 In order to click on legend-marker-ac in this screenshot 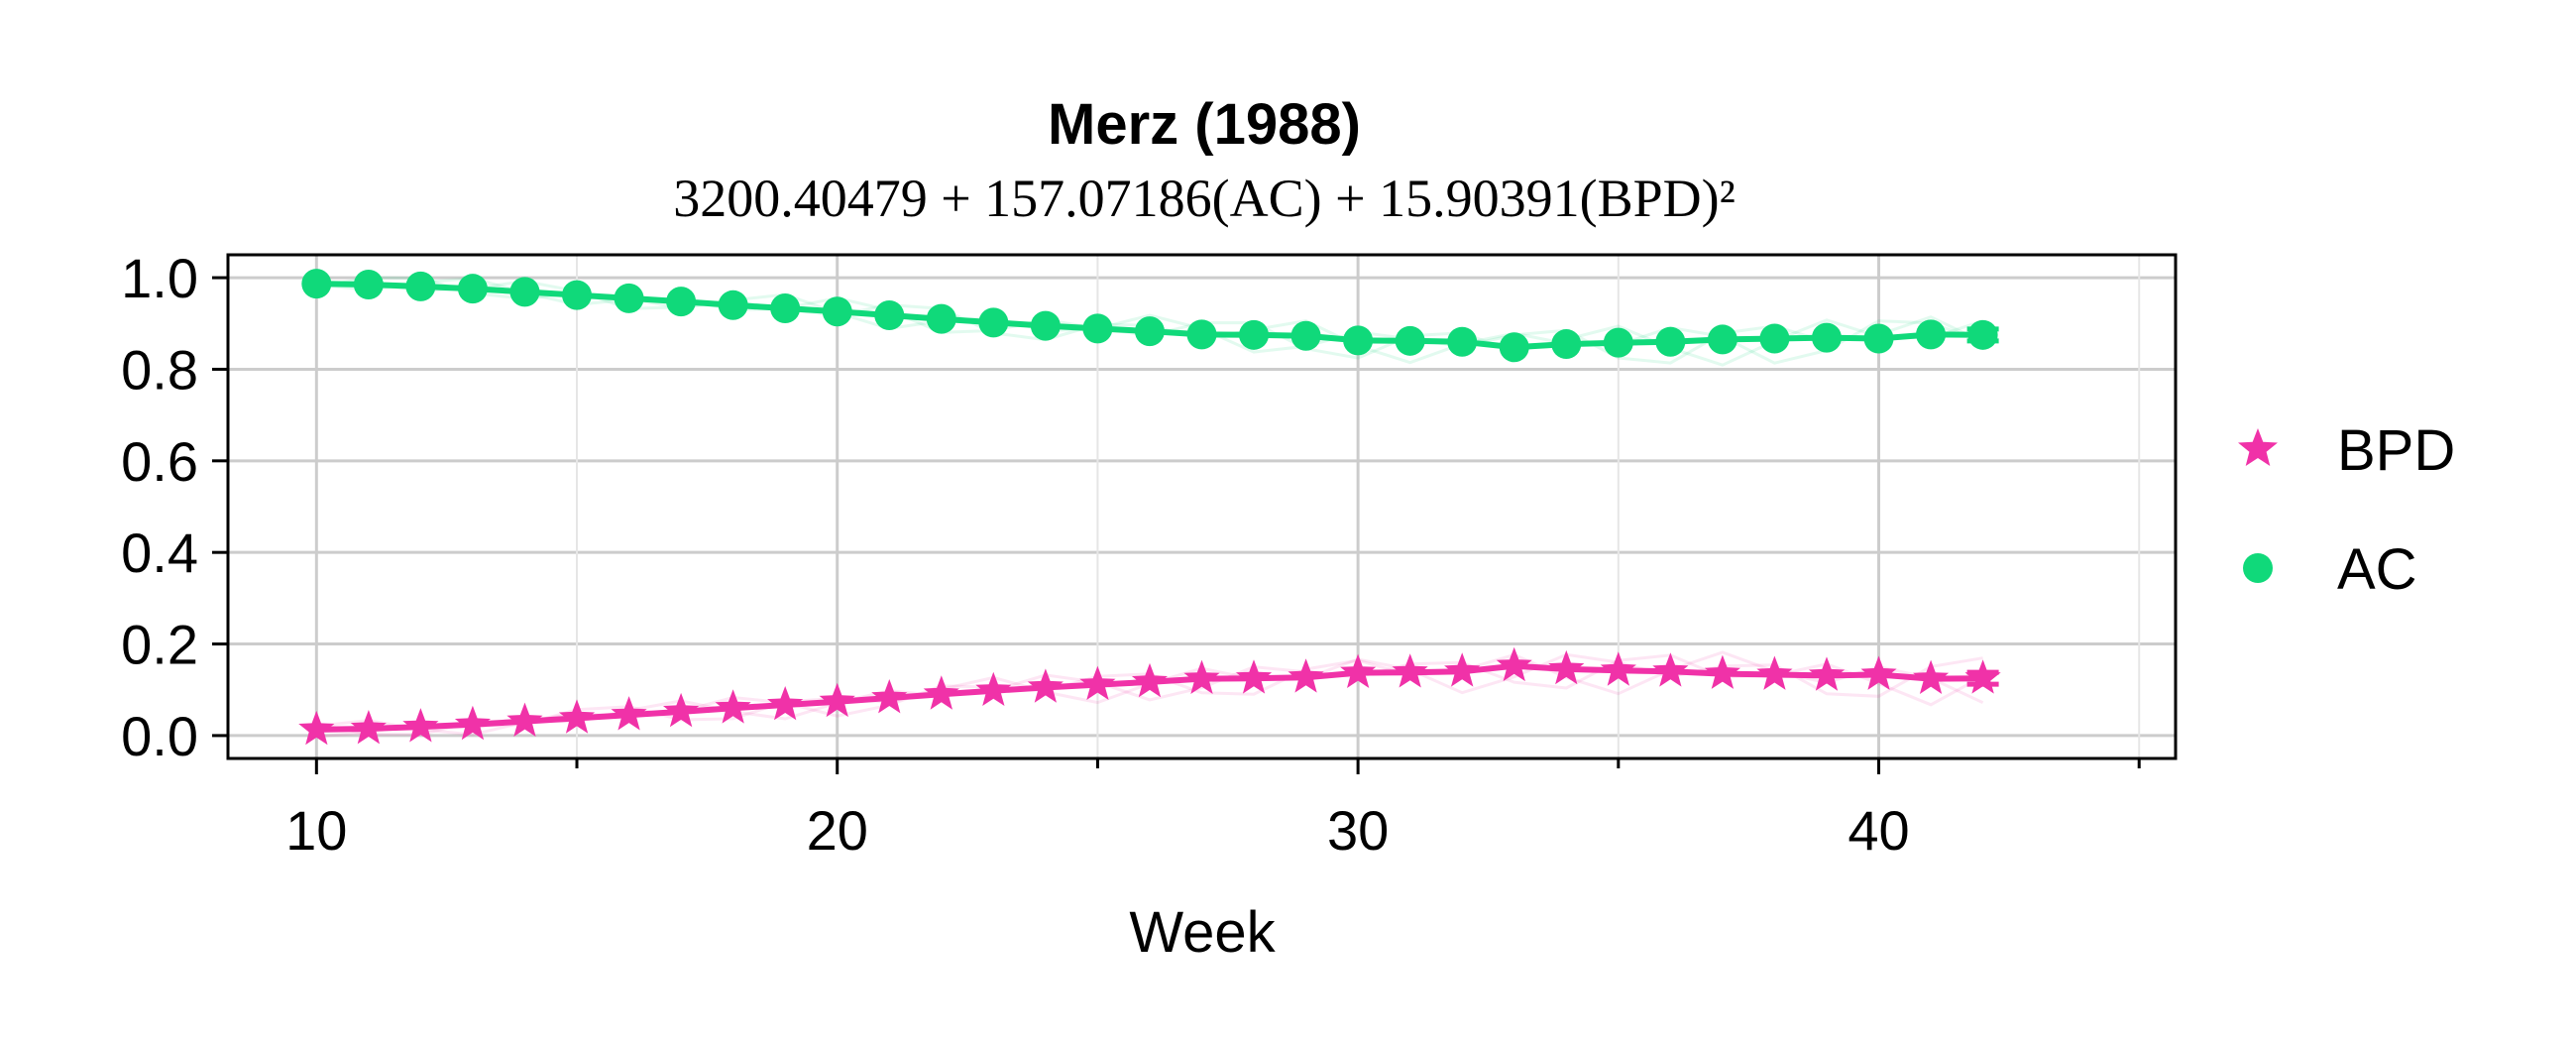, I will do `click(2258, 568)`.